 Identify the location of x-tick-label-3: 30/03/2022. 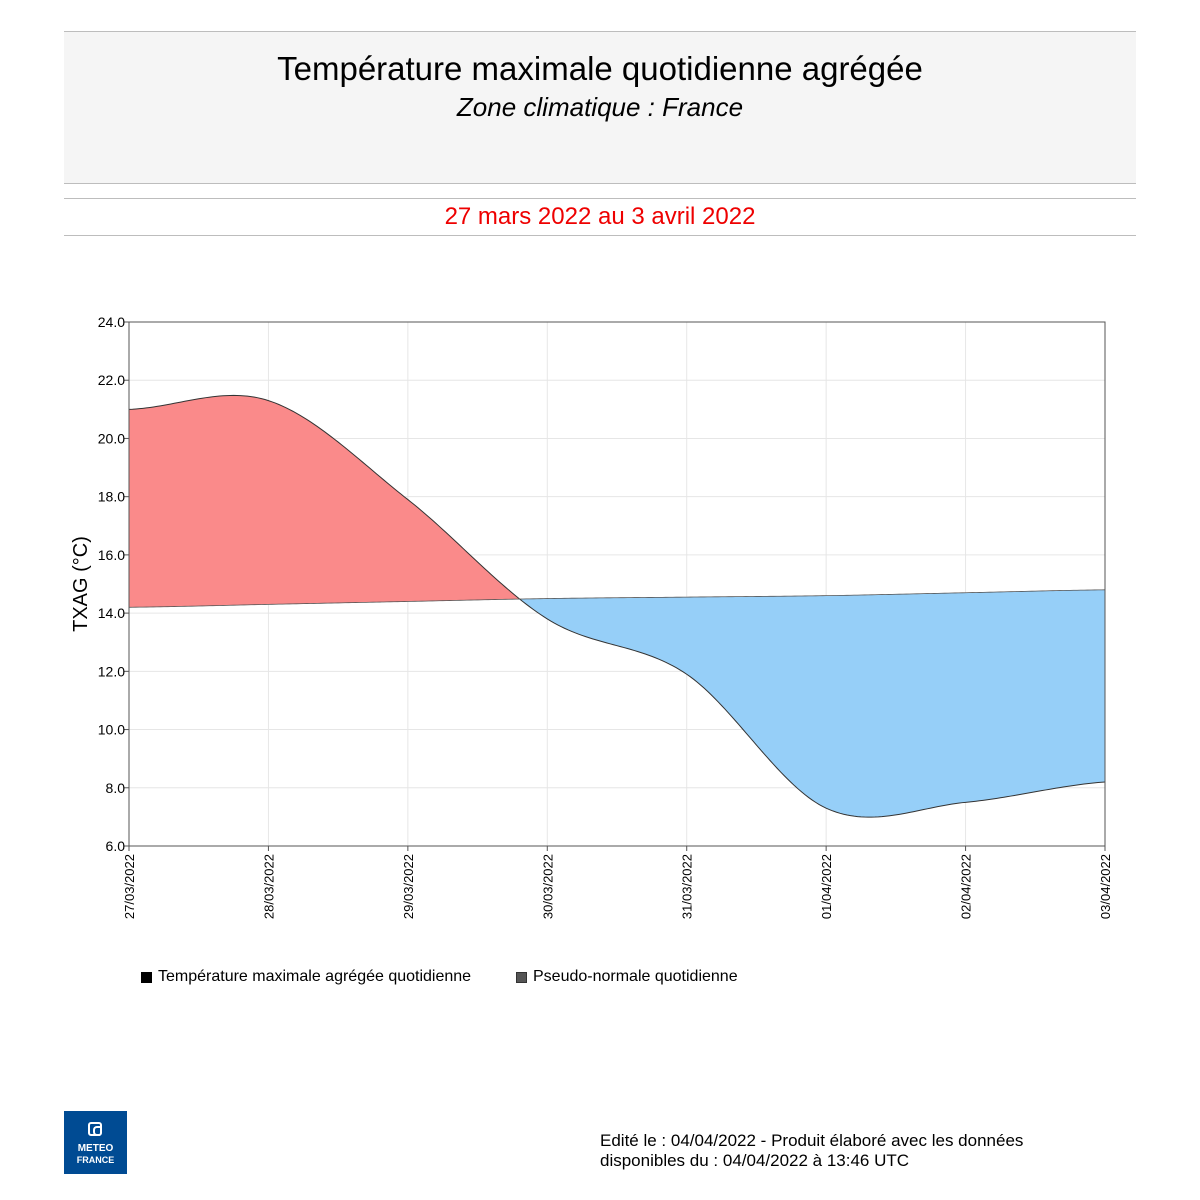
(547, 886).